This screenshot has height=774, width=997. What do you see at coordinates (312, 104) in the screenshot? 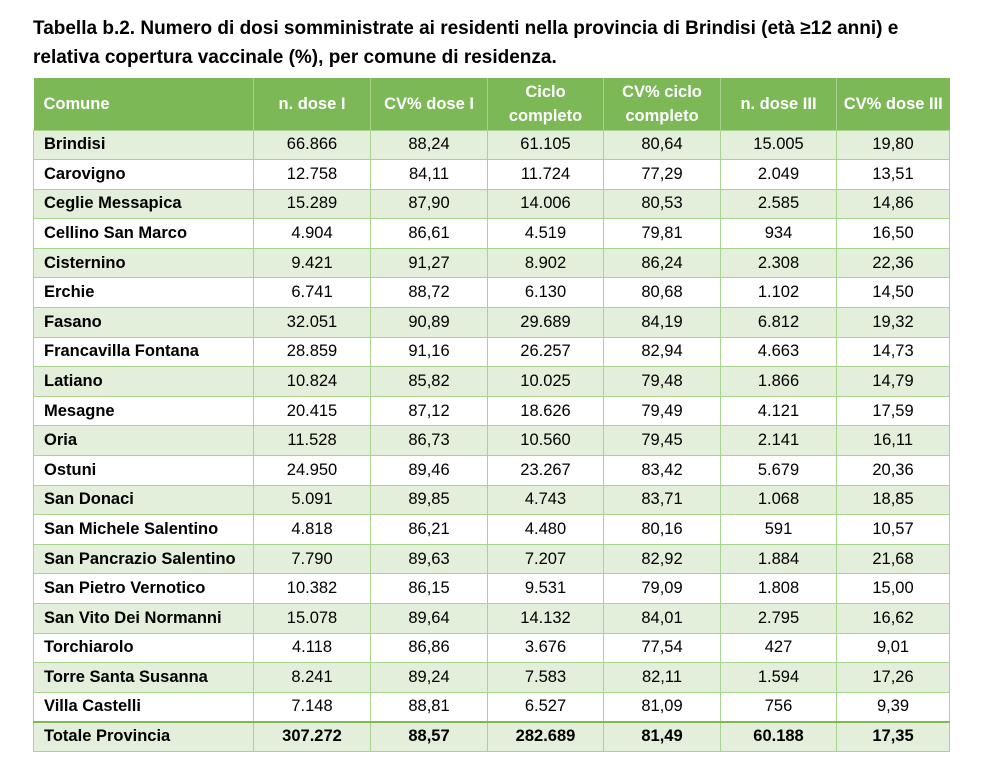
I see `header-dose-1: n. dose I` at bounding box center [312, 104].